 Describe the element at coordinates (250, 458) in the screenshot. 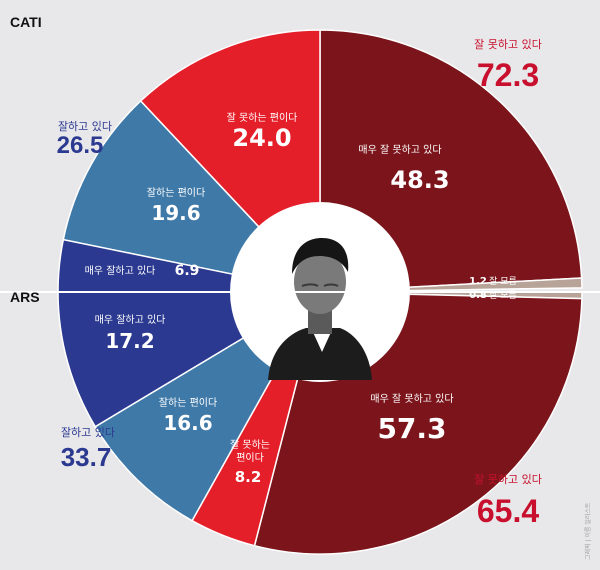

I see `ars-bad-label-line2: 편이다` at that location.